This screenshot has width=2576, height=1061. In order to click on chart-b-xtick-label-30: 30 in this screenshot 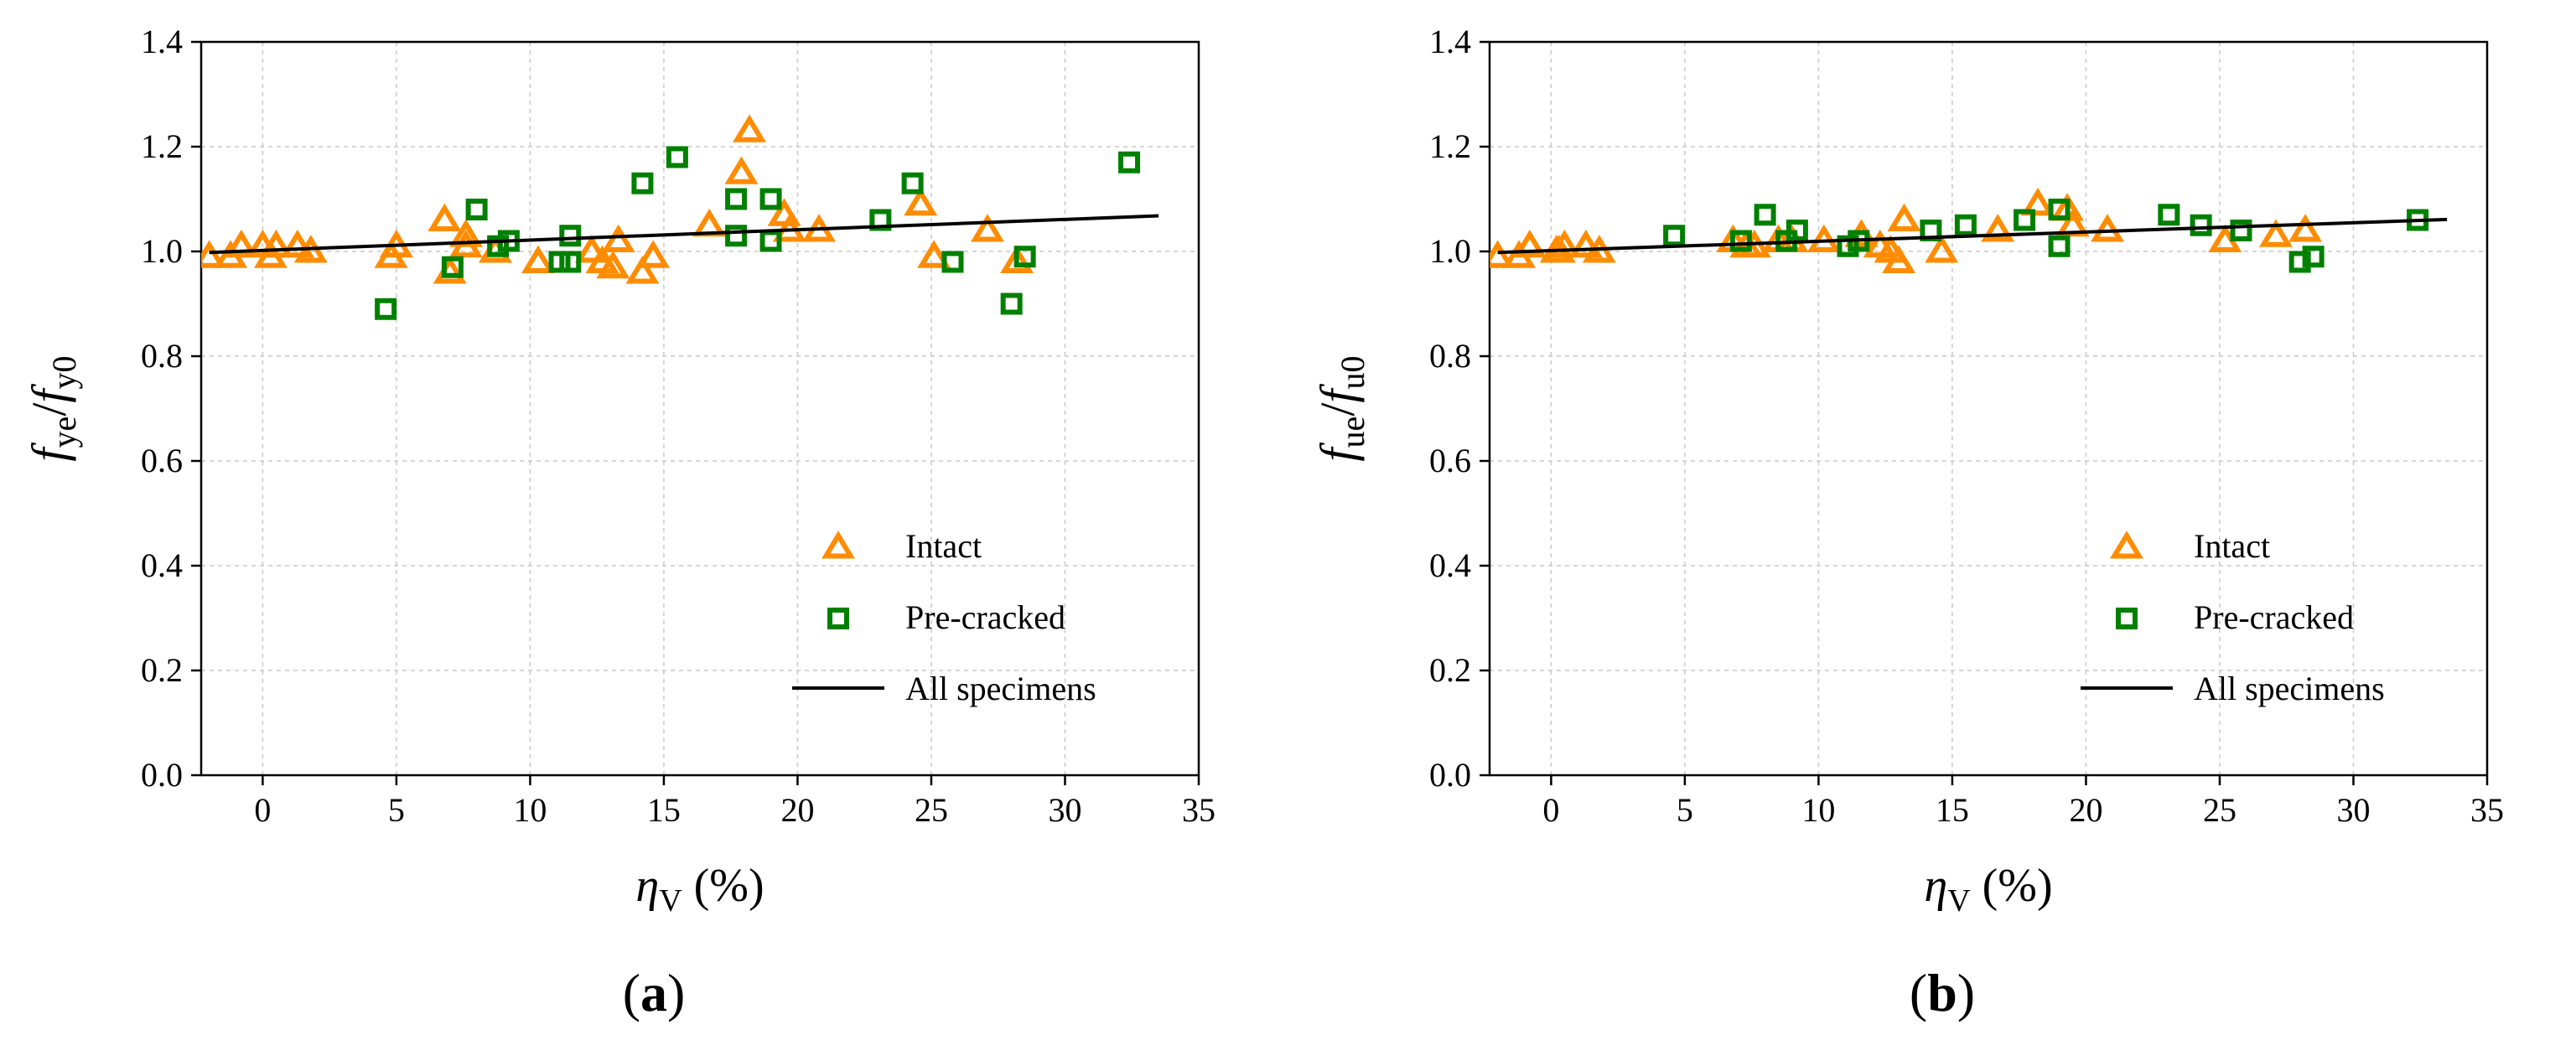, I will do `click(2353, 810)`.